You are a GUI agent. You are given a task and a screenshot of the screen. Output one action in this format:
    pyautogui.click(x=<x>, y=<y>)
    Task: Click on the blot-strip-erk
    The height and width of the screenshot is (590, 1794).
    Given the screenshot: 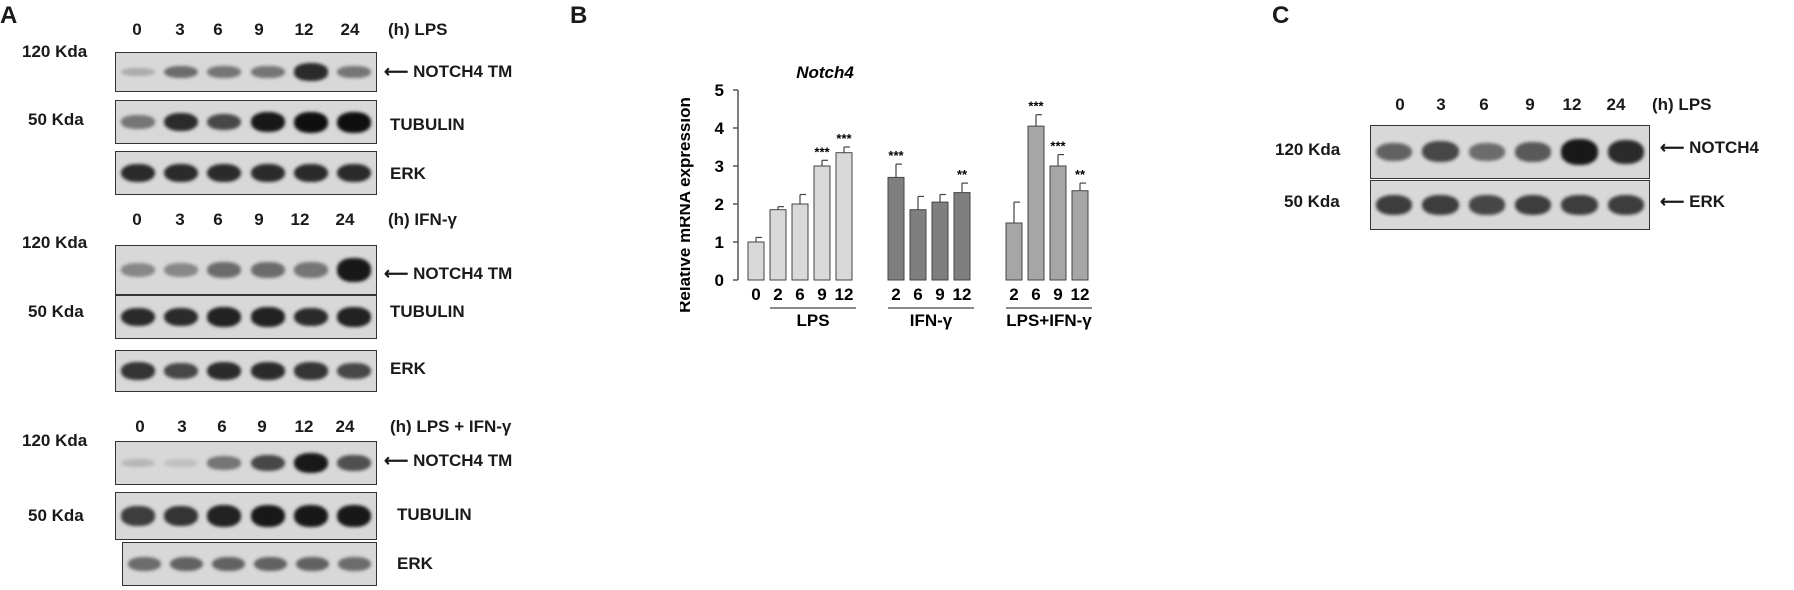 What is the action you would take?
    pyautogui.click(x=249, y=564)
    